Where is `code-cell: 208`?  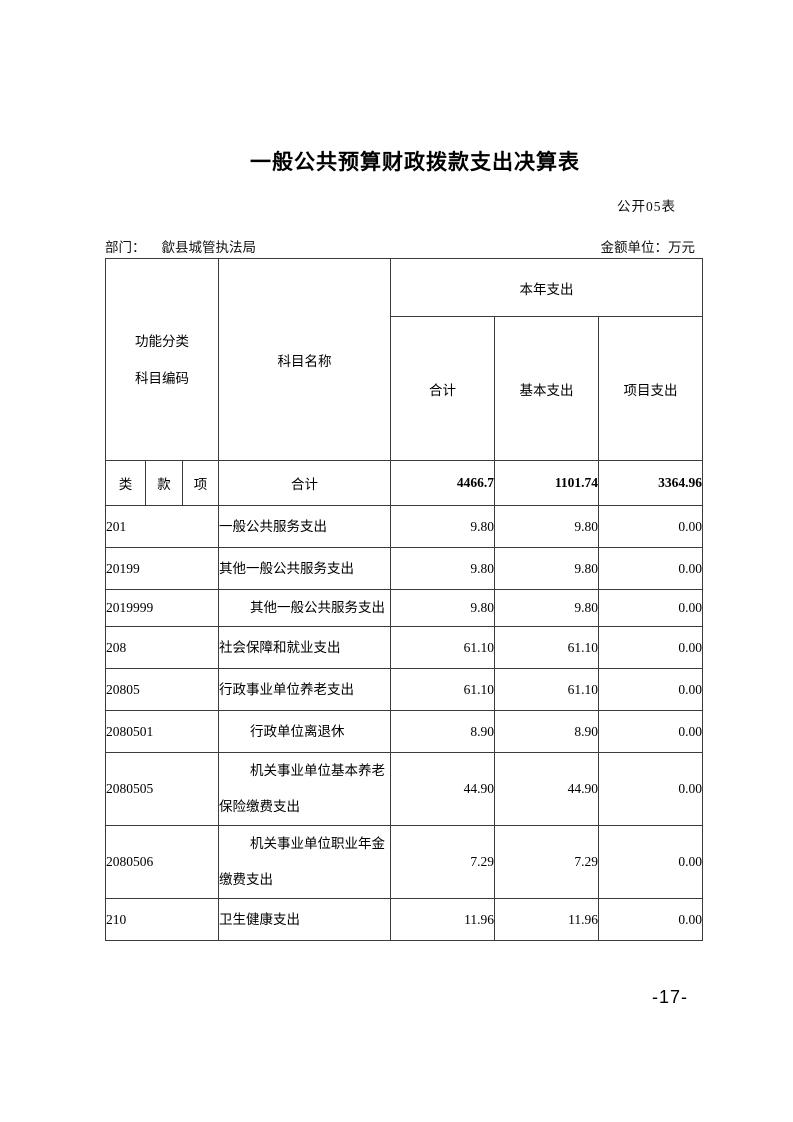 code-cell: 208 is located at coordinates (162, 647).